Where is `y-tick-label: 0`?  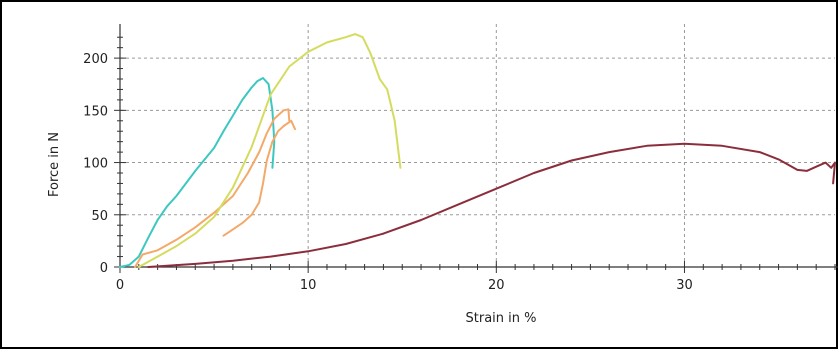
y-tick-label: 0 is located at coordinates (104, 268).